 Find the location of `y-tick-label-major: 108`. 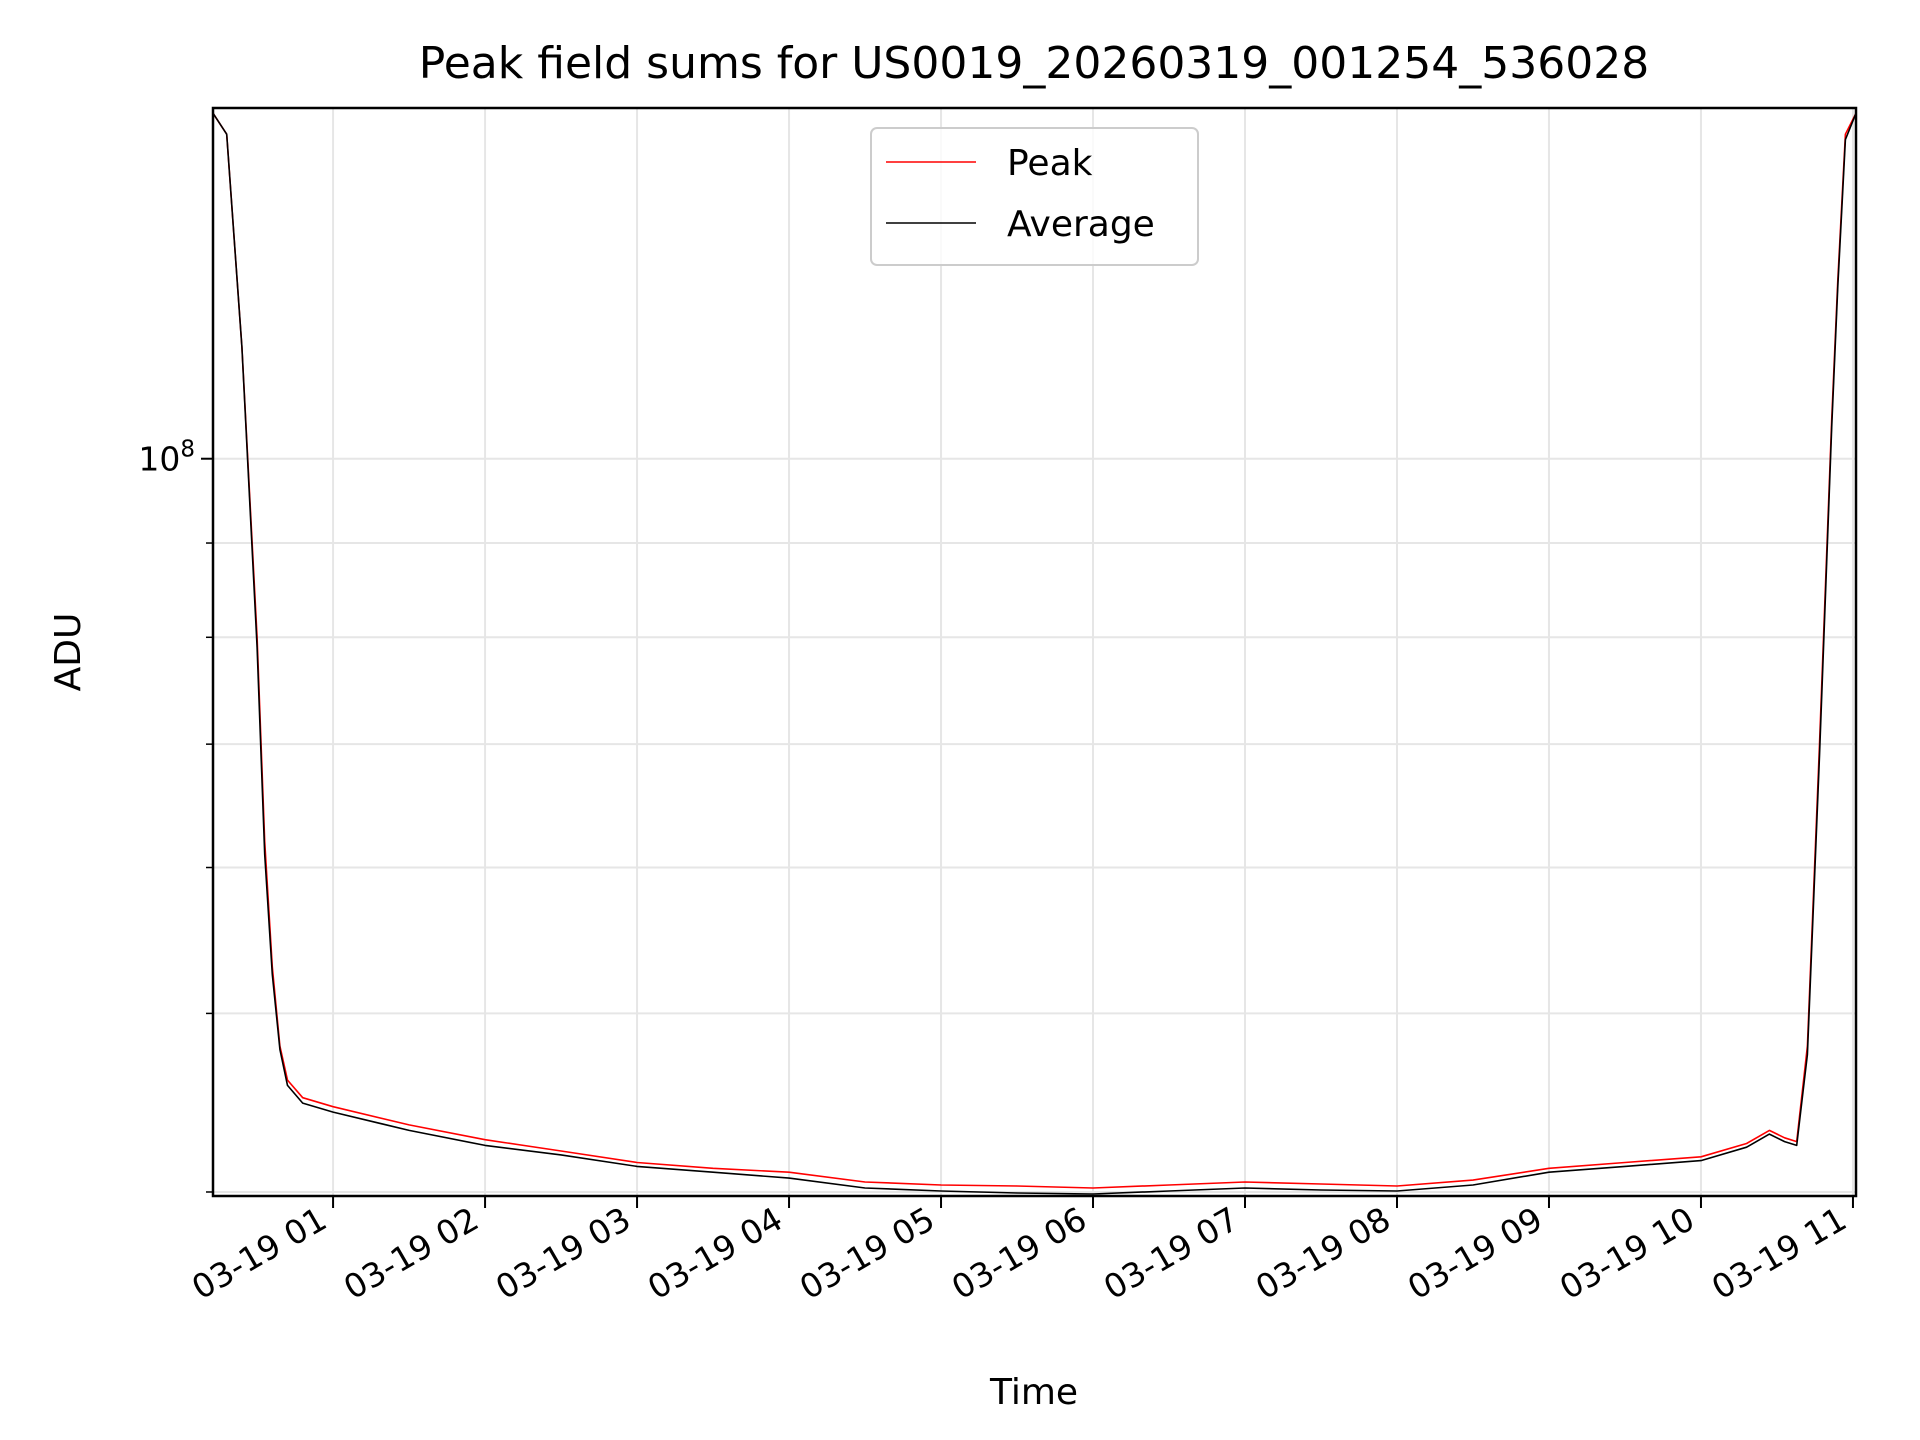

y-tick-label-major: 108 is located at coordinates (166, 458).